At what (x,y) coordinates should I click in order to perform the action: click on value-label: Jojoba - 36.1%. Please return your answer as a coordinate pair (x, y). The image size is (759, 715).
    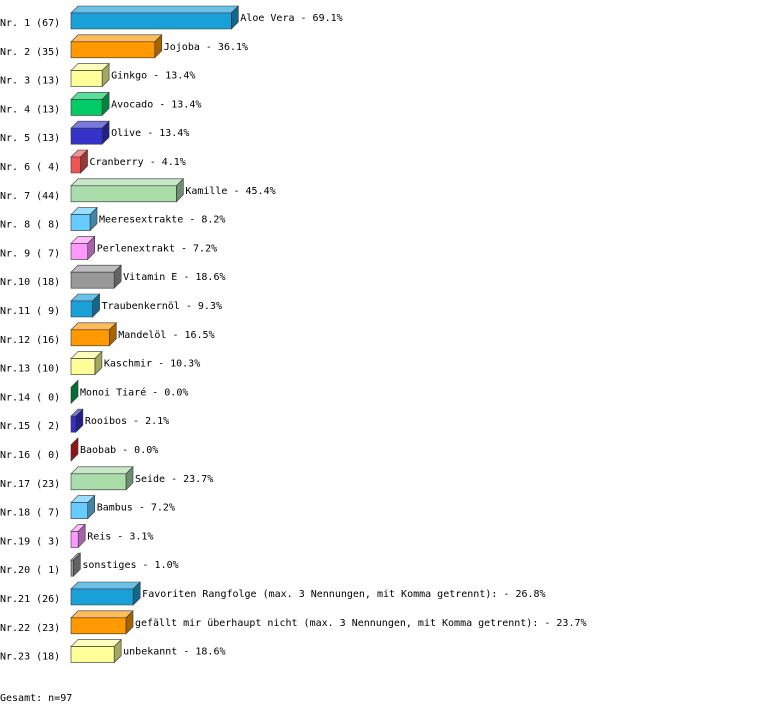
    Looking at the image, I should click on (206, 47).